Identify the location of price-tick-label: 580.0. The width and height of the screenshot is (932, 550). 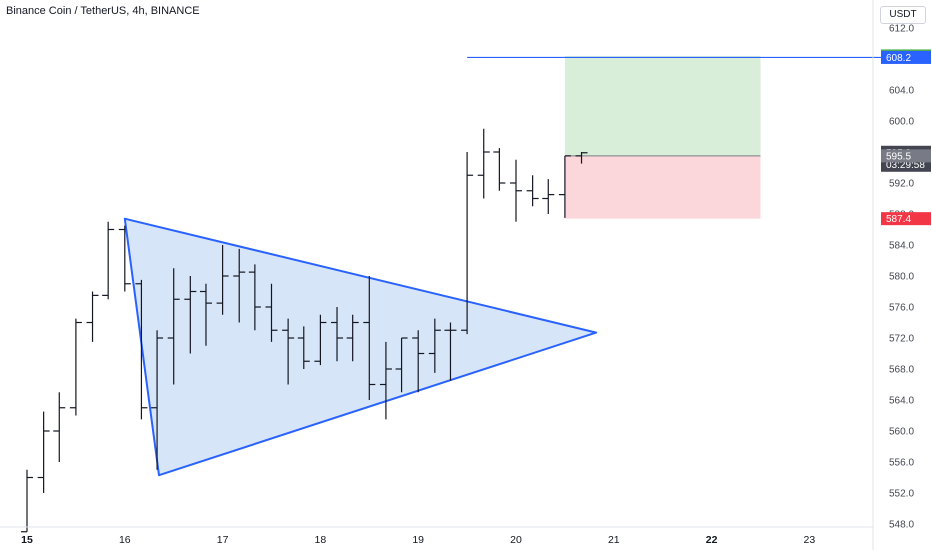
(901, 277).